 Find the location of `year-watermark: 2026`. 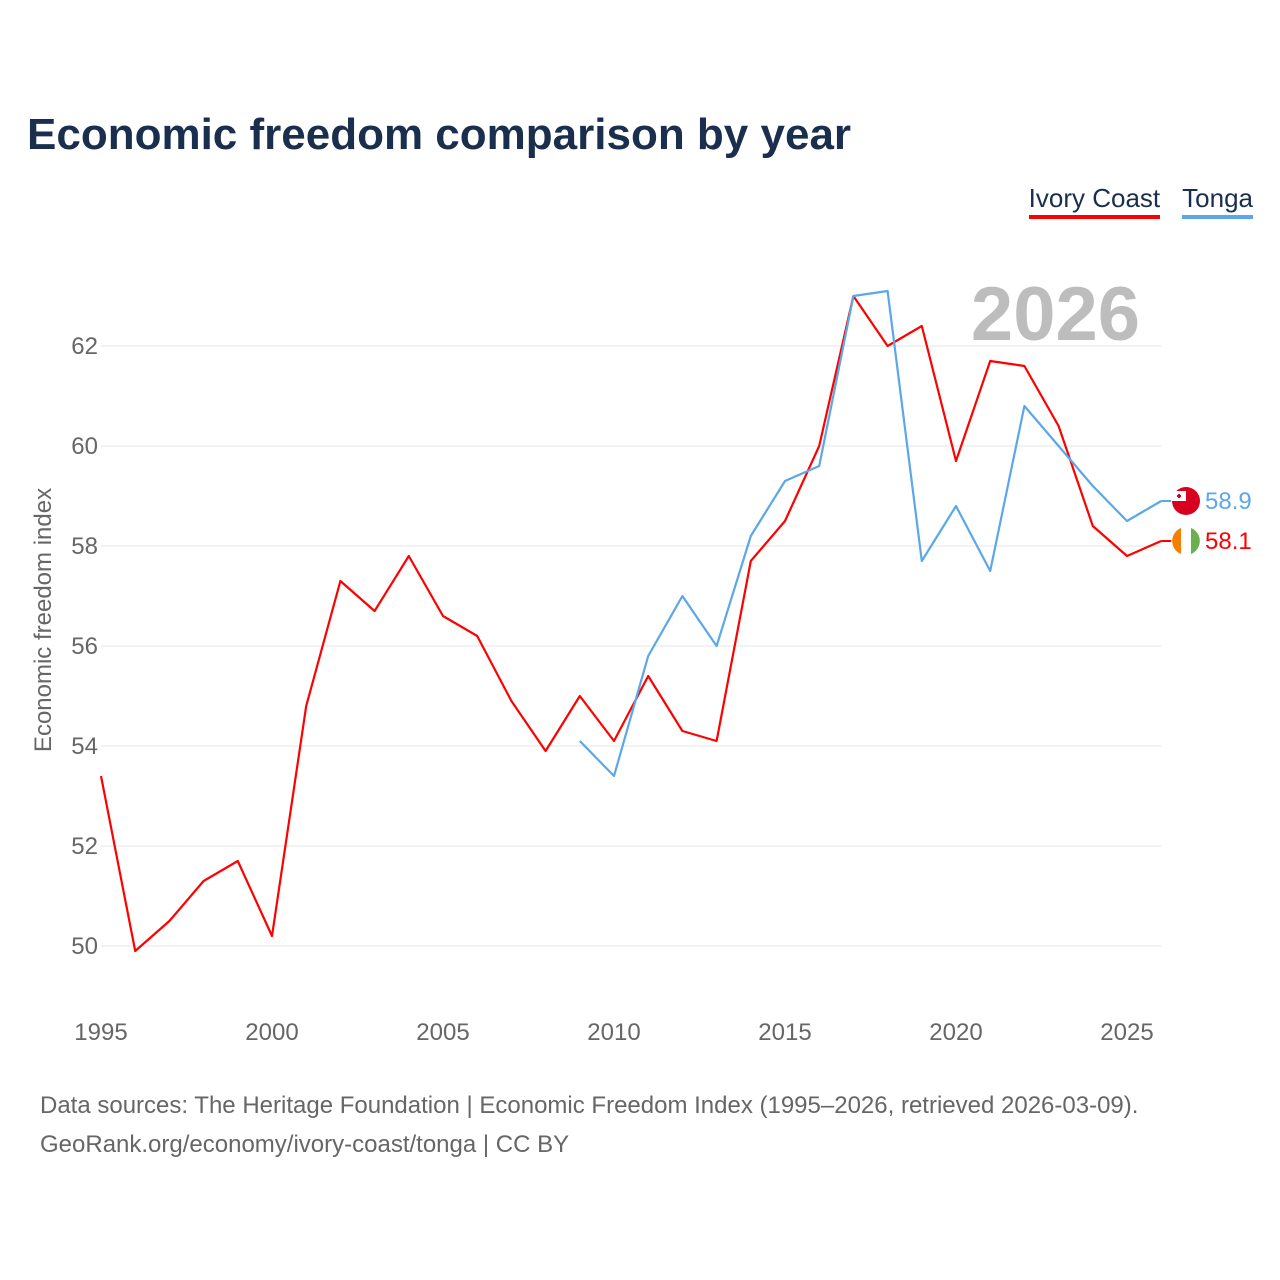

year-watermark: 2026 is located at coordinates (1055, 314).